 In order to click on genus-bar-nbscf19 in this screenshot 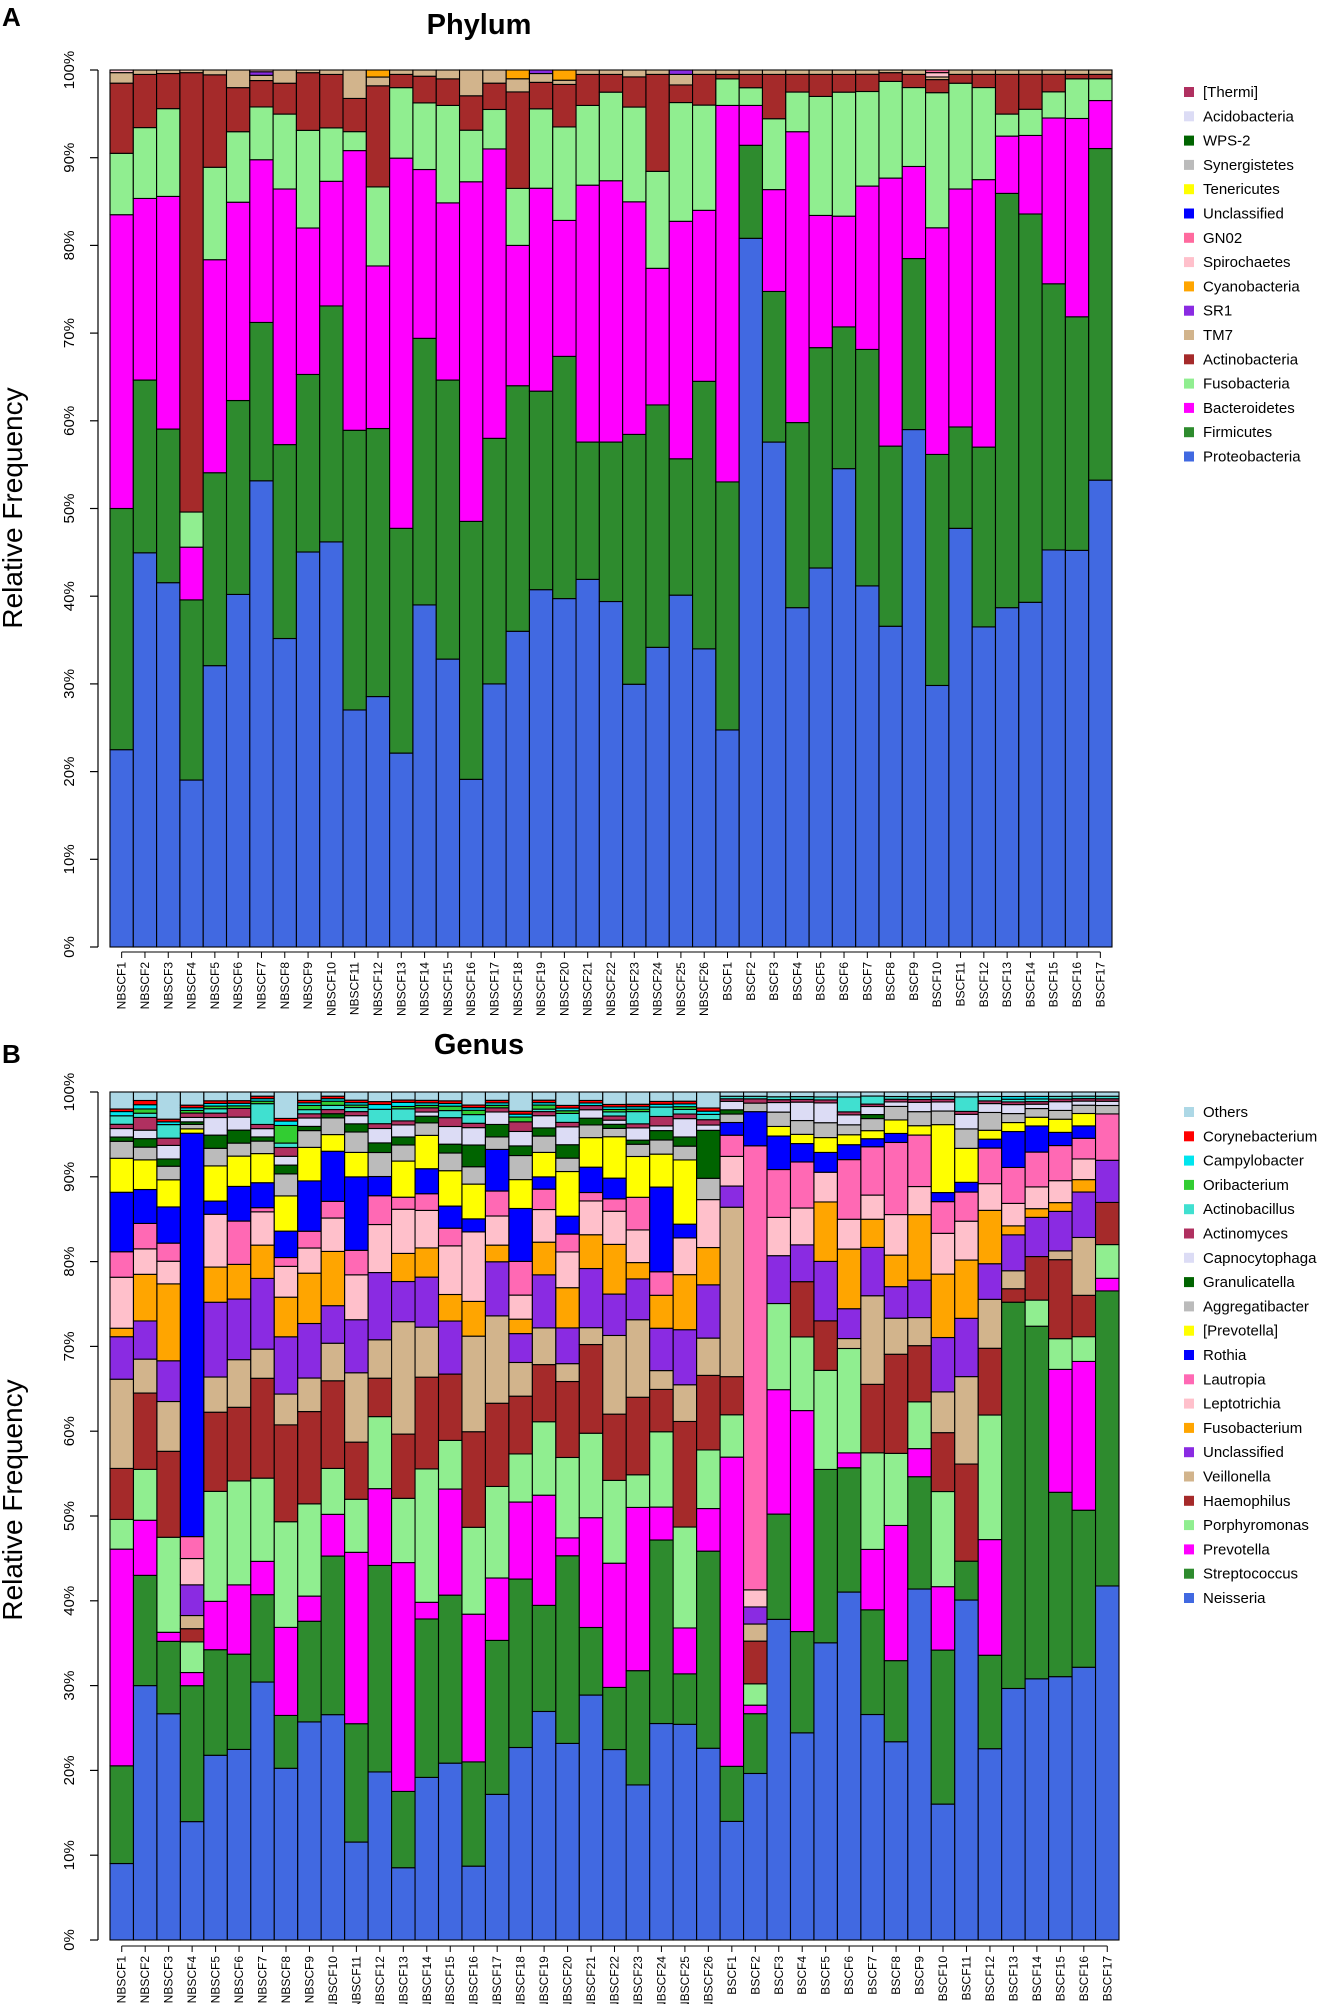, I will do `click(544, 1516)`.